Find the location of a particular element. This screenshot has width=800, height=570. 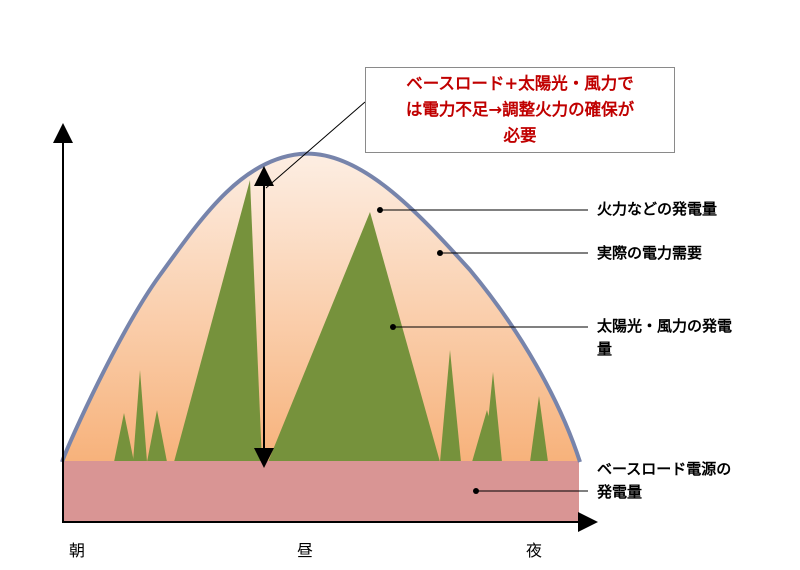

axis-label-morning: 朝 is located at coordinates (77, 550).